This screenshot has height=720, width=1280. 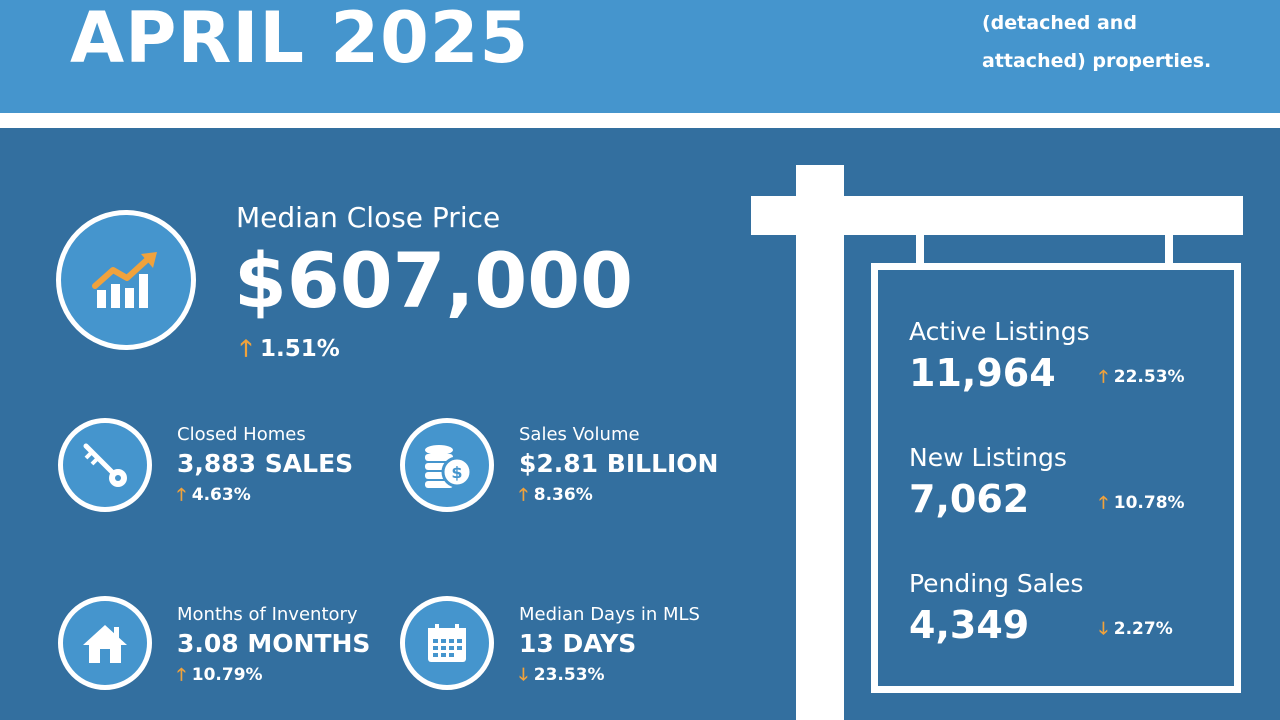 I want to click on pending-sales-change: 🡓 2.27%, so click(x=1136, y=630).